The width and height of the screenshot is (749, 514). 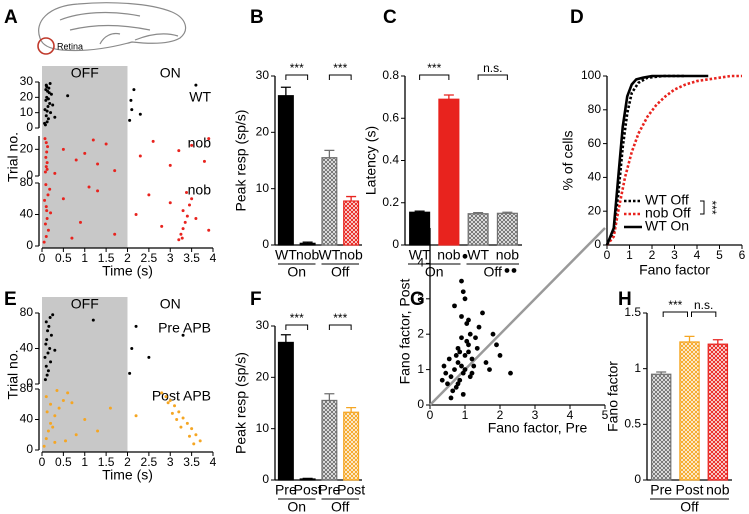 What do you see at coordinates (667, 226) in the screenshot?
I see `legend-label: WT On` at bounding box center [667, 226].